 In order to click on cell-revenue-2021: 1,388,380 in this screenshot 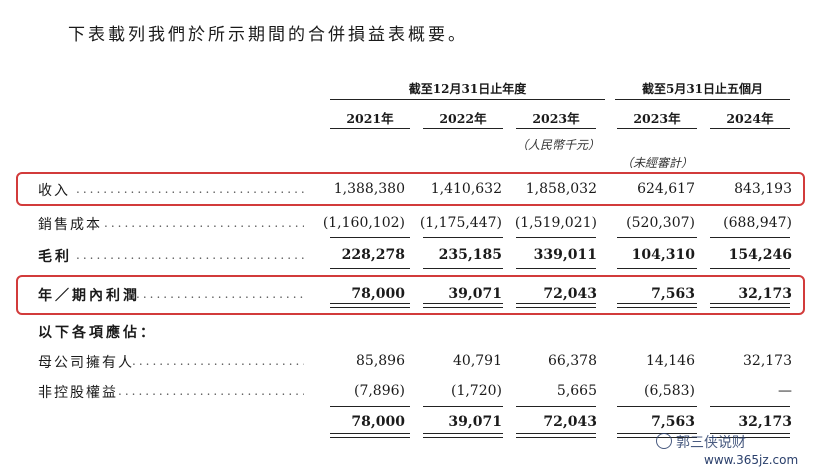, I will do `click(369, 189)`.